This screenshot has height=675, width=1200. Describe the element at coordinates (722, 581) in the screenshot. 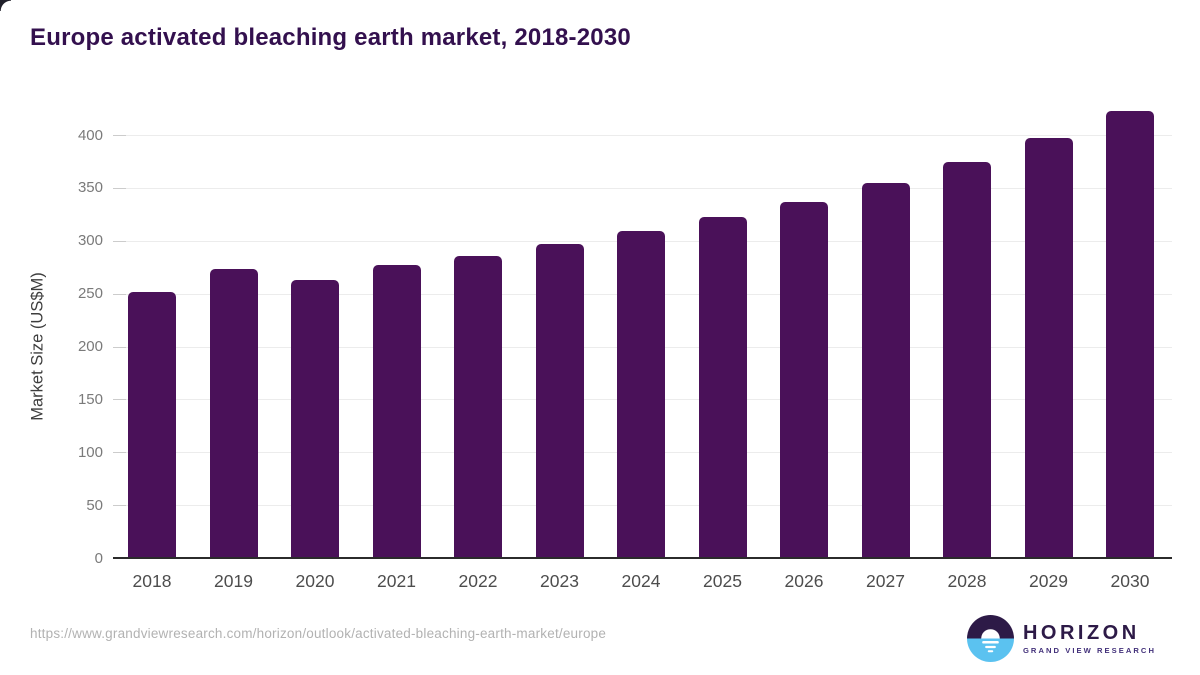

I see `x-tick-label-2025: 2025` at that location.